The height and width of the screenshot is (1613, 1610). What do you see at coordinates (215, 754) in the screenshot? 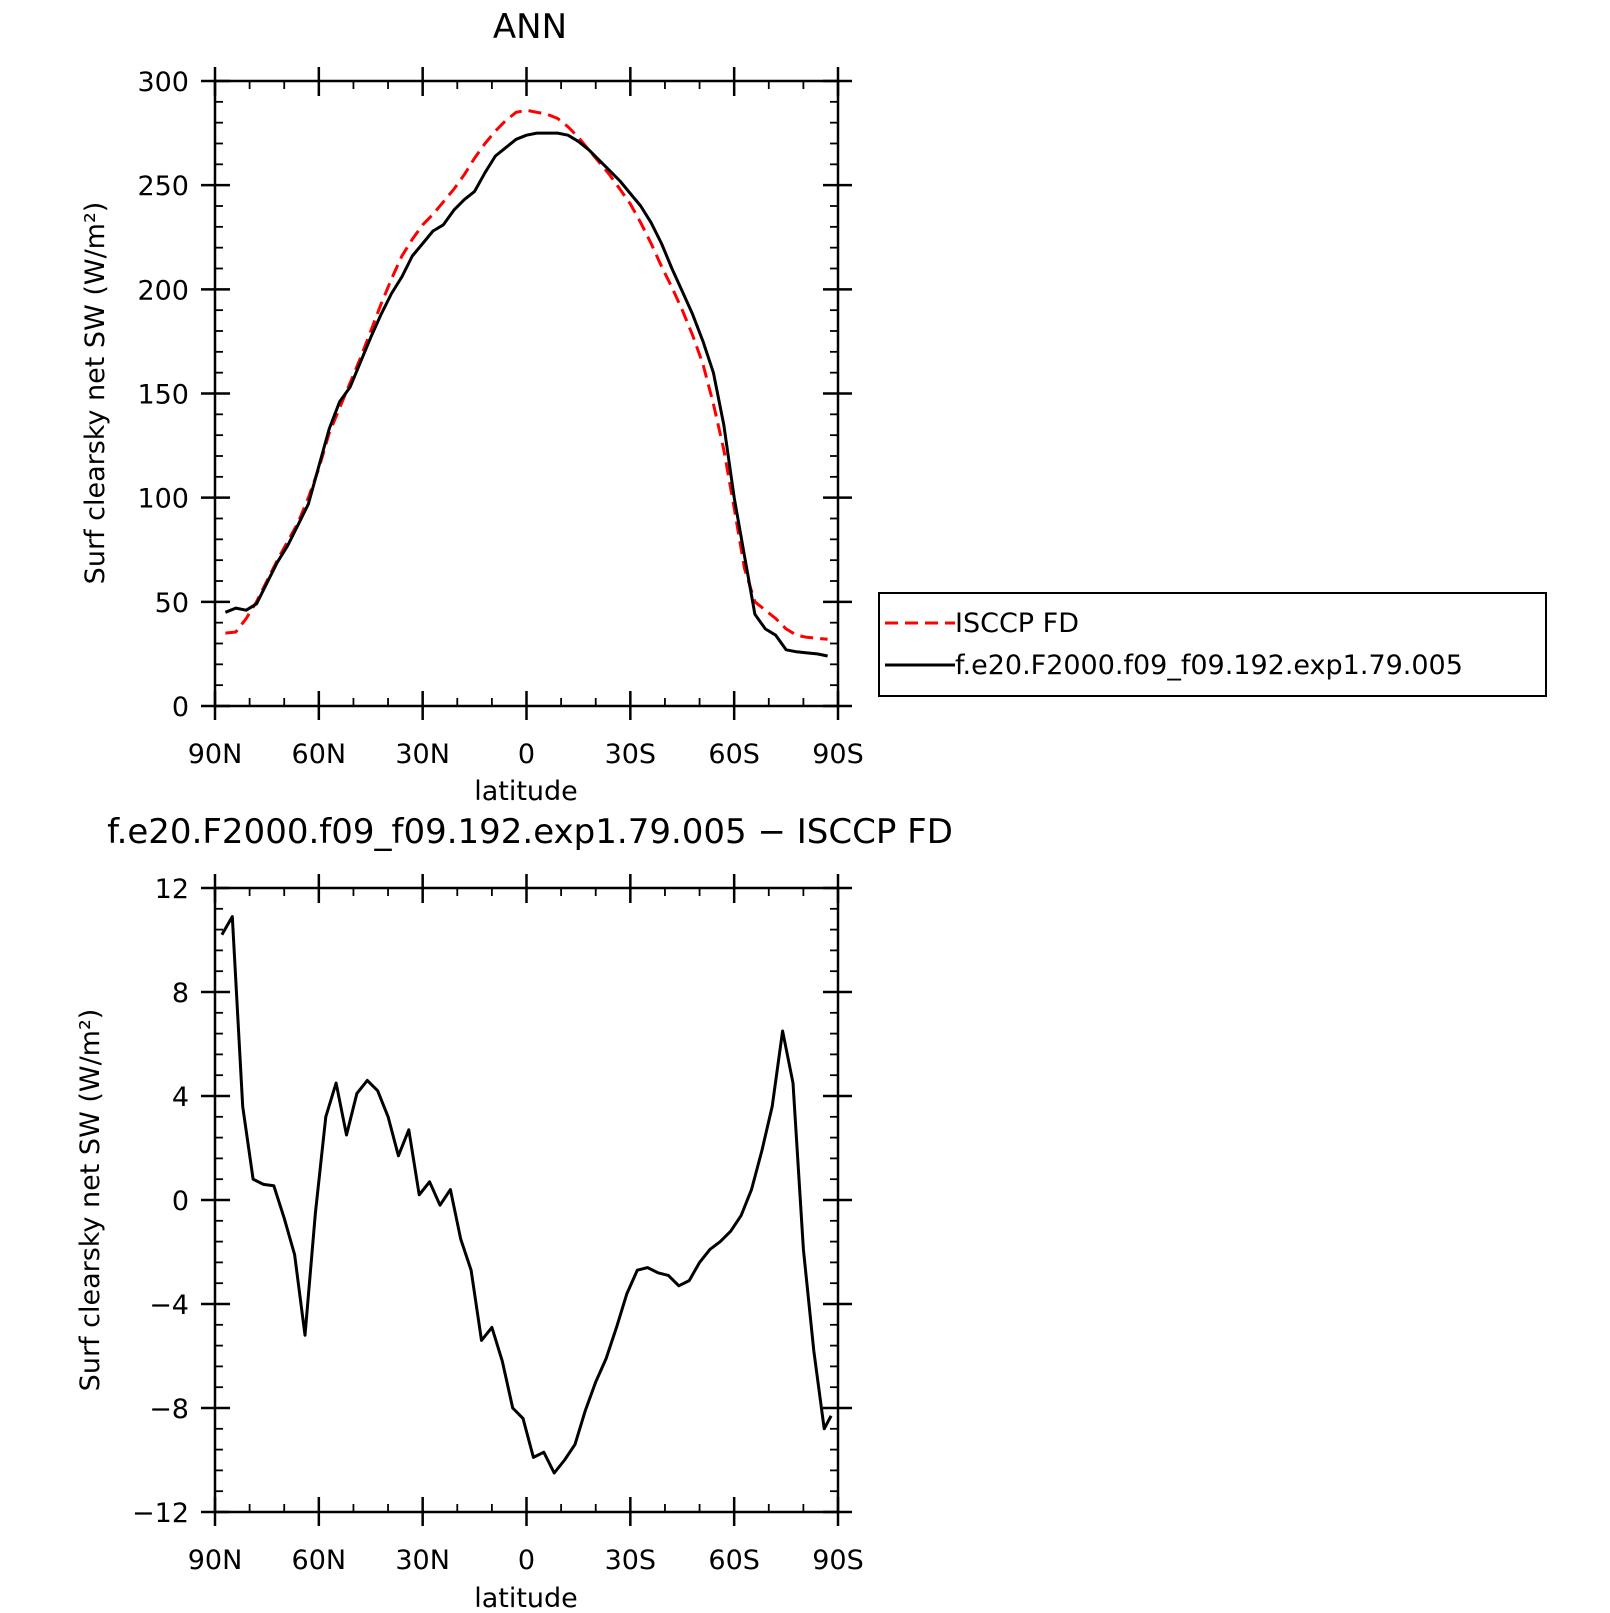
I see `top-x-tick-label: 90N` at bounding box center [215, 754].